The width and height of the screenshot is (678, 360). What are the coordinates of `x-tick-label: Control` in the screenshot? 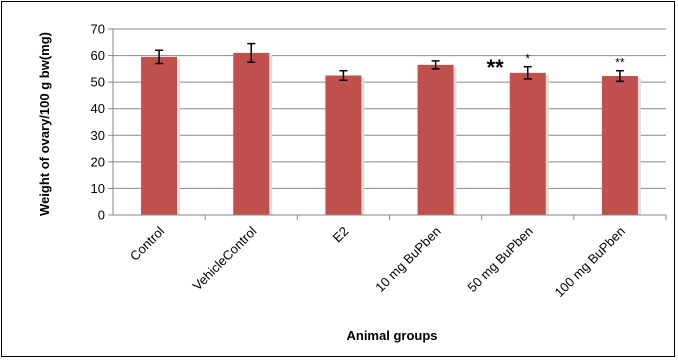 It's located at (147, 243).